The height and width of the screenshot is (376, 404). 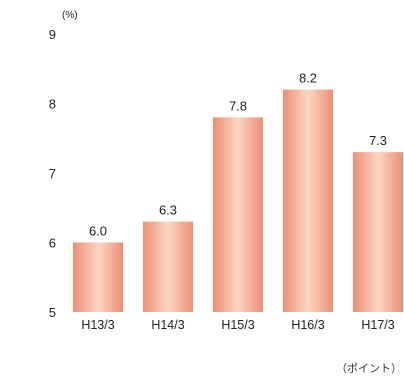 I want to click on category-label-H15-3: H15/3, so click(x=237, y=325).